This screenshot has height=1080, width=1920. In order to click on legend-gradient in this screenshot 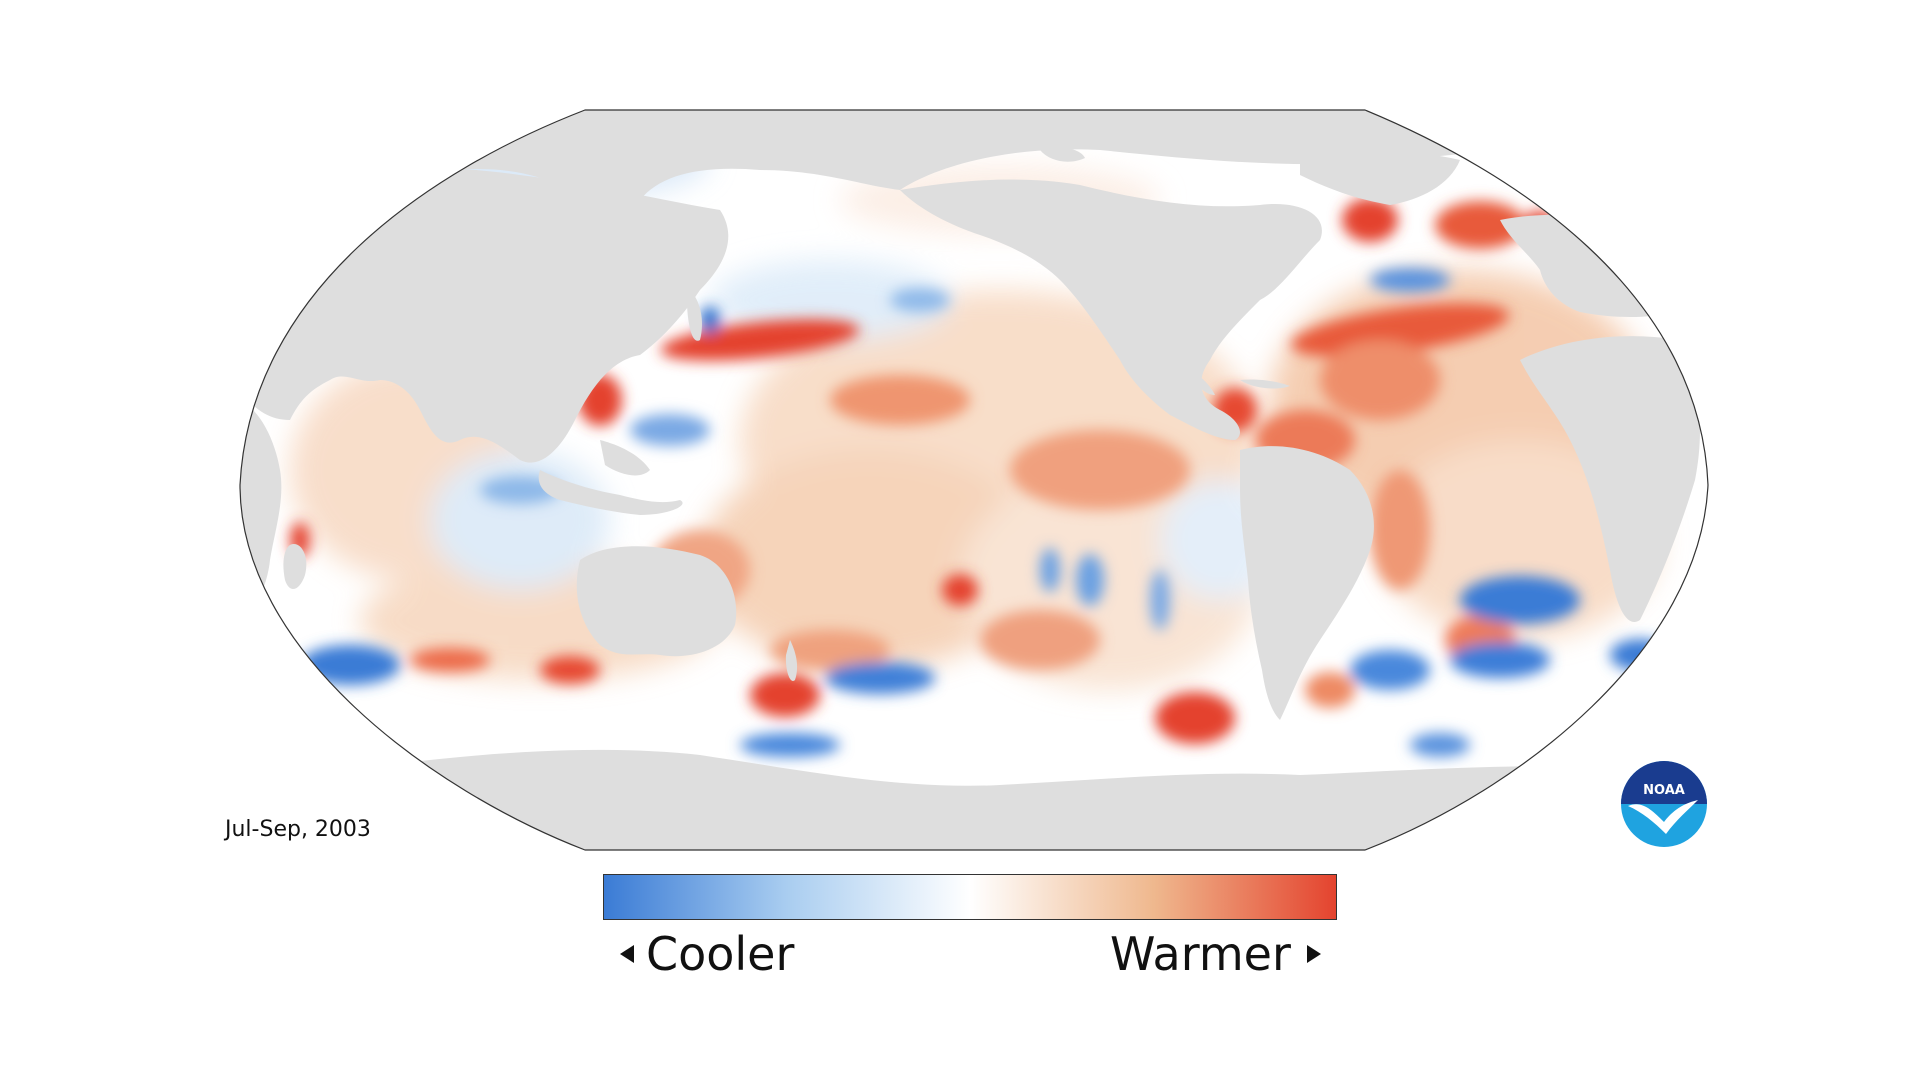, I will do `click(970, 897)`.